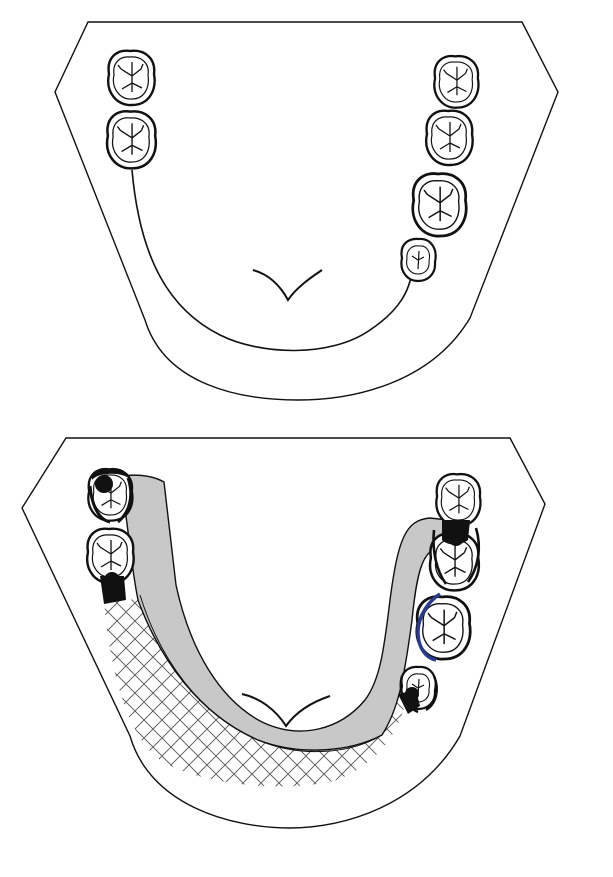 The height and width of the screenshot is (877, 613). I want to click on tooth-right-3-bottom, so click(443, 628).